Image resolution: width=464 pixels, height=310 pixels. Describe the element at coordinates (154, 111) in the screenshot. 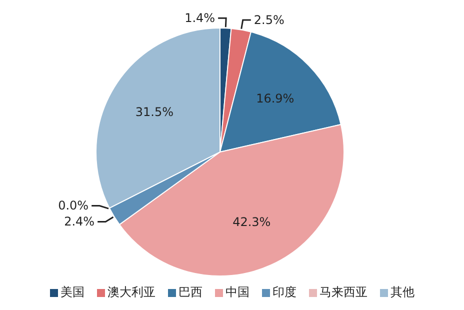

I see `data-label: 31.5%` at that location.